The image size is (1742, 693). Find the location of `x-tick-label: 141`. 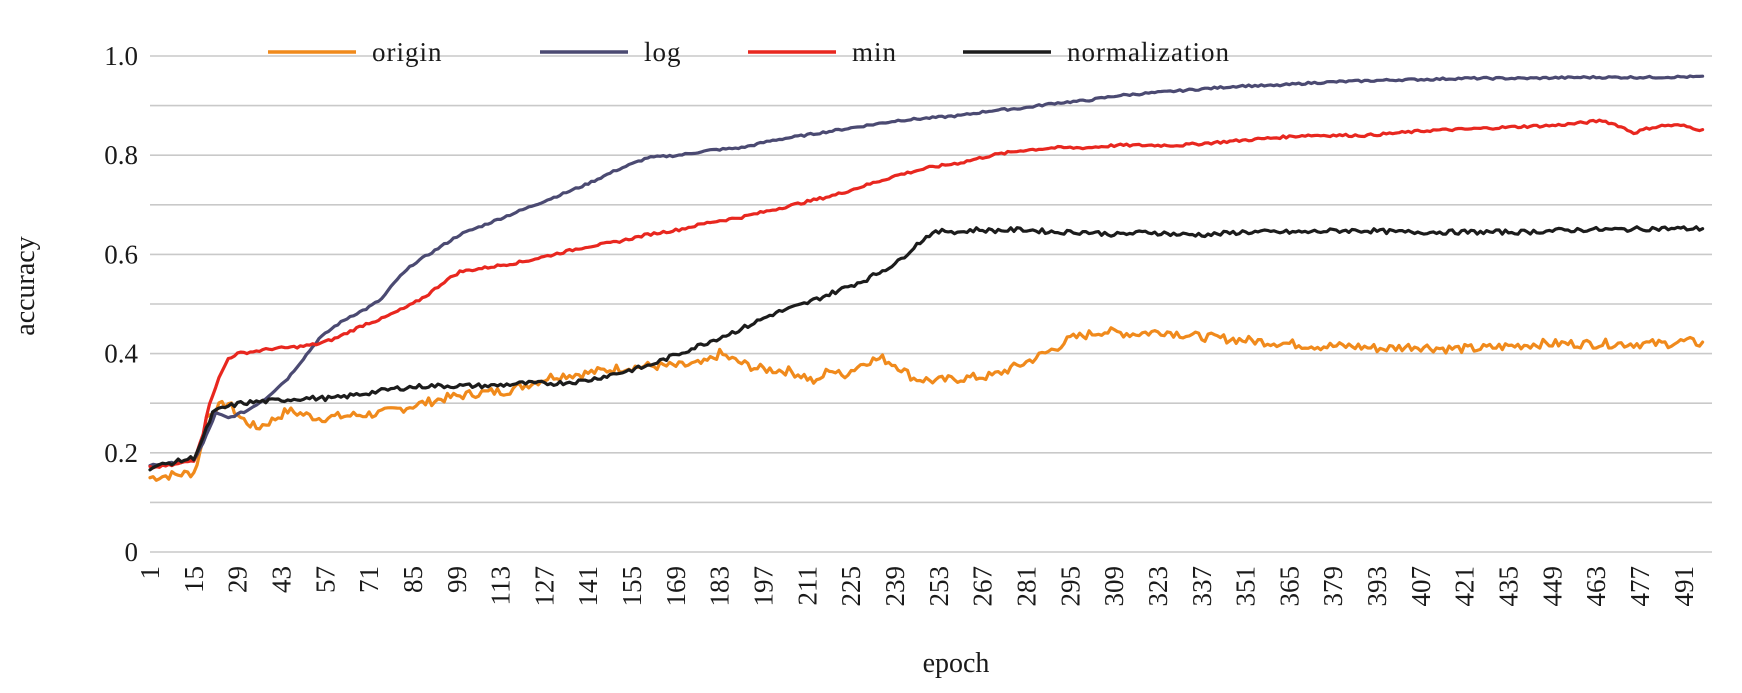

x-tick-label: 141 is located at coordinates (588, 586).